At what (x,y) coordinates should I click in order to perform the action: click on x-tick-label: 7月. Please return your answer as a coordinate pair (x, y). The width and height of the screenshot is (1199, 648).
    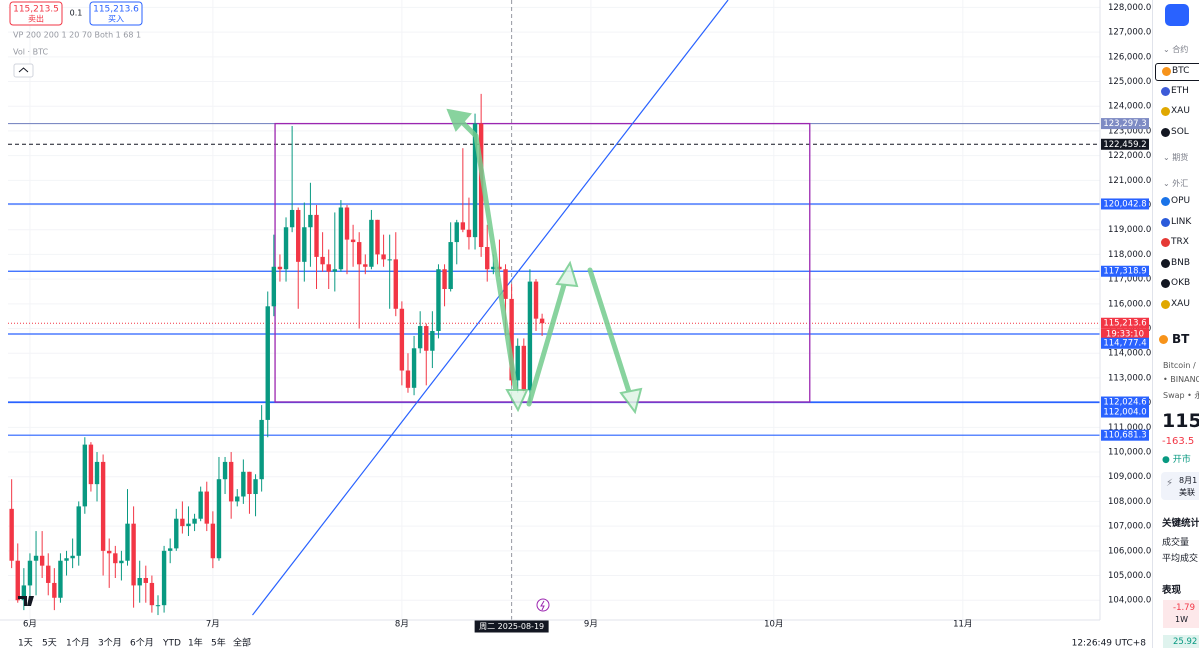
    Looking at the image, I should click on (213, 625).